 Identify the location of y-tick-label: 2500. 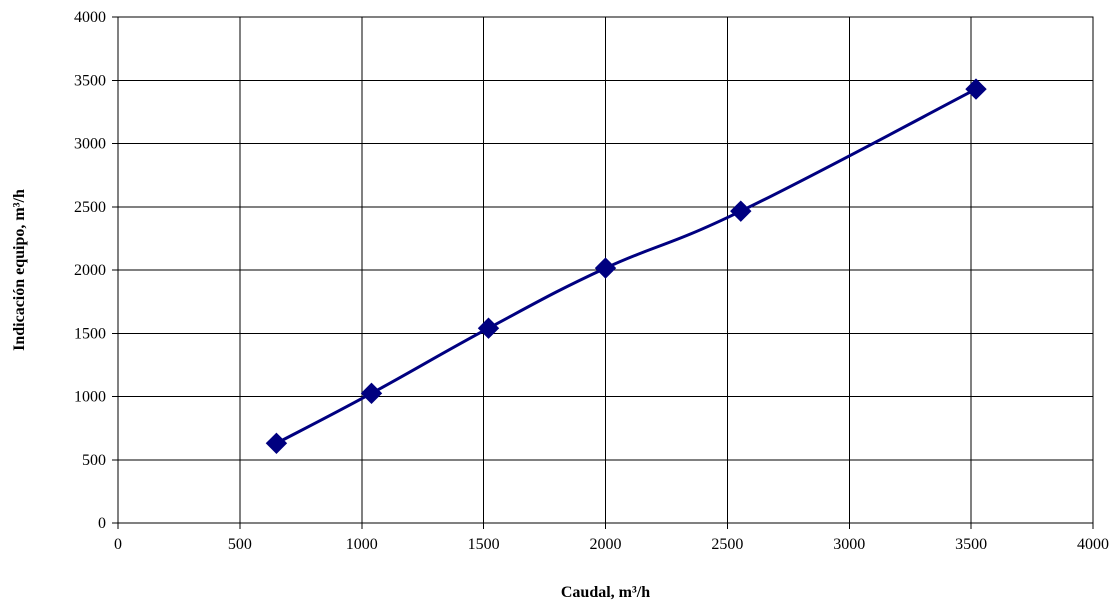
(90, 207).